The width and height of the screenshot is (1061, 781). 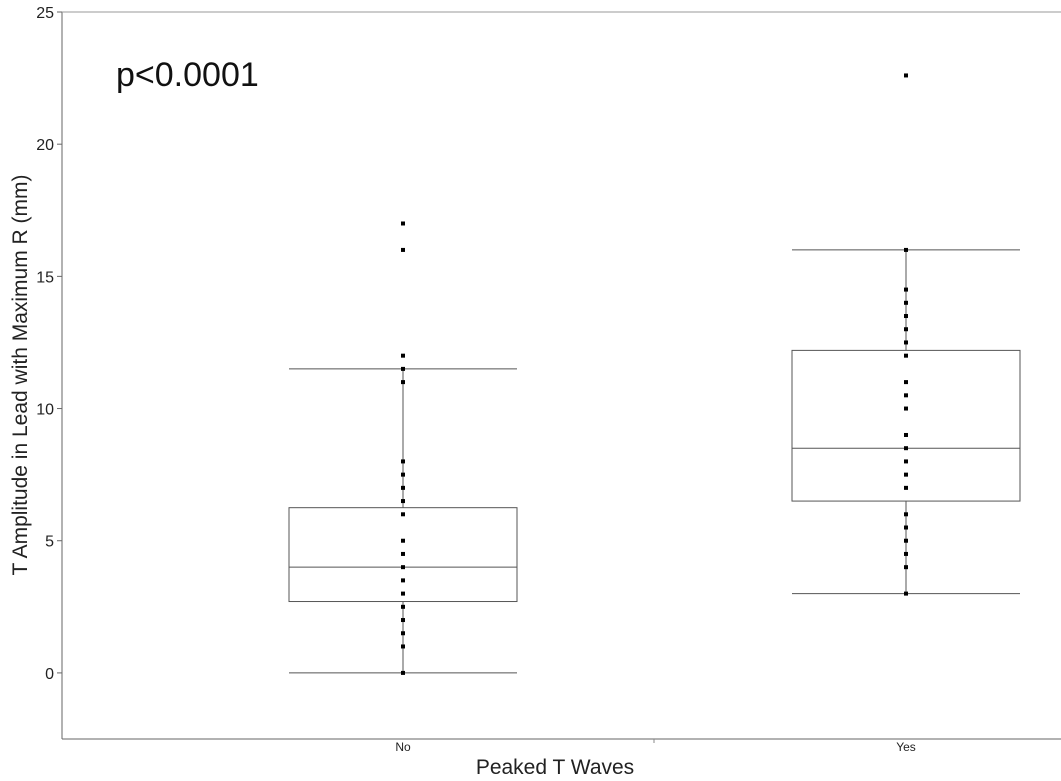 I want to click on y-tick-label: 15, so click(x=45, y=277).